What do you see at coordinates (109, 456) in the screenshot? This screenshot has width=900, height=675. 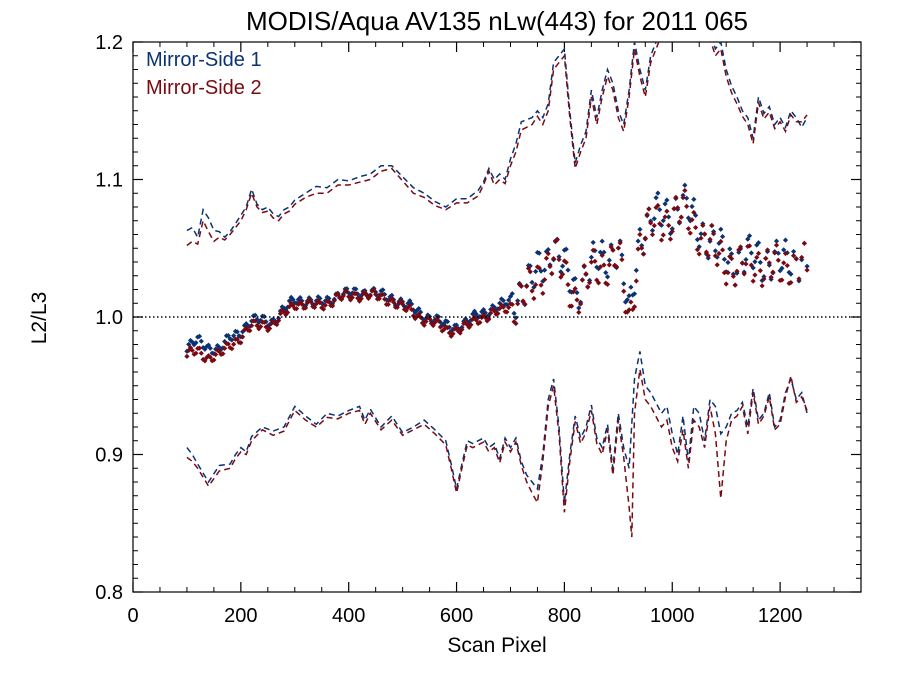 I see `y-tick-label: 0.9` at bounding box center [109, 456].